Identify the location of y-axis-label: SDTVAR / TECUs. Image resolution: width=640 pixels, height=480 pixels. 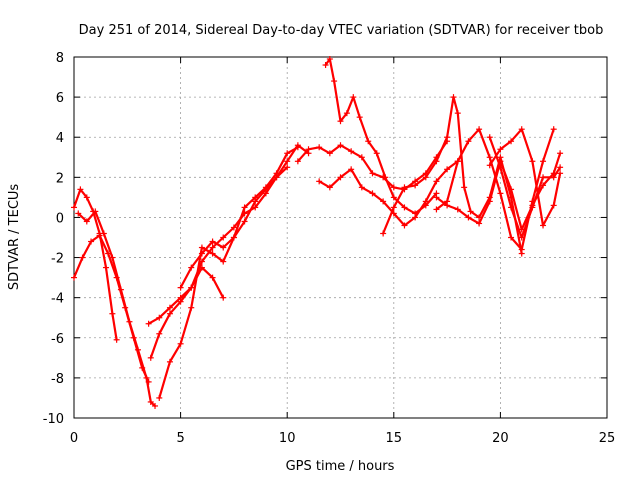
(14, 237).